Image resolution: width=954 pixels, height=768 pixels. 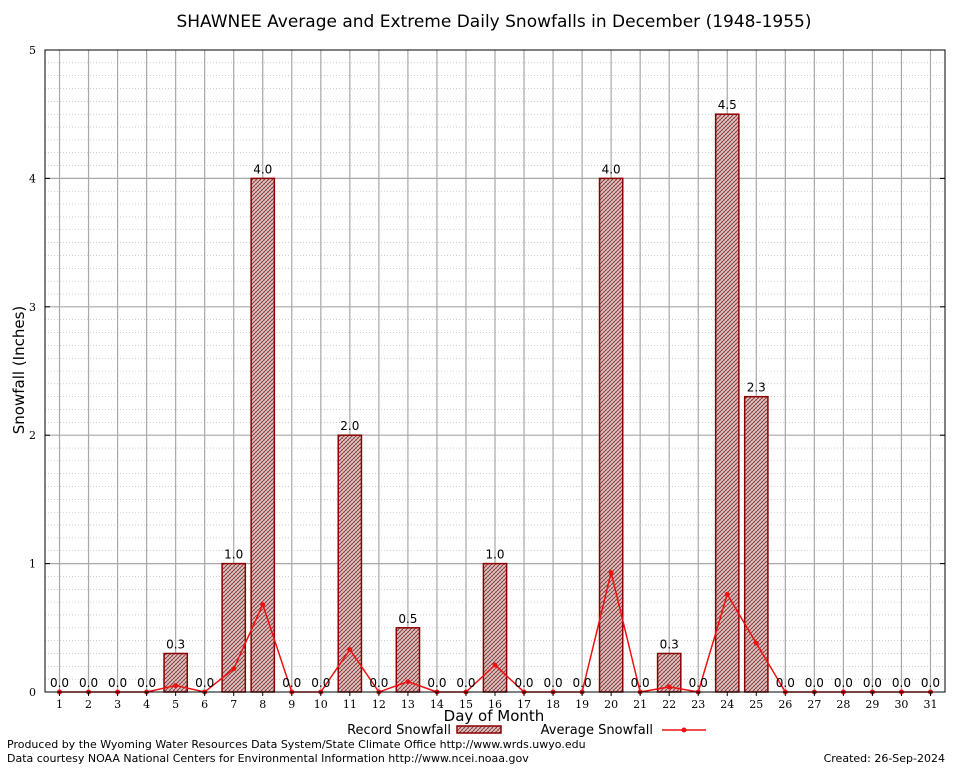 I want to click on x-tick-label: 6, so click(x=204, y=704).